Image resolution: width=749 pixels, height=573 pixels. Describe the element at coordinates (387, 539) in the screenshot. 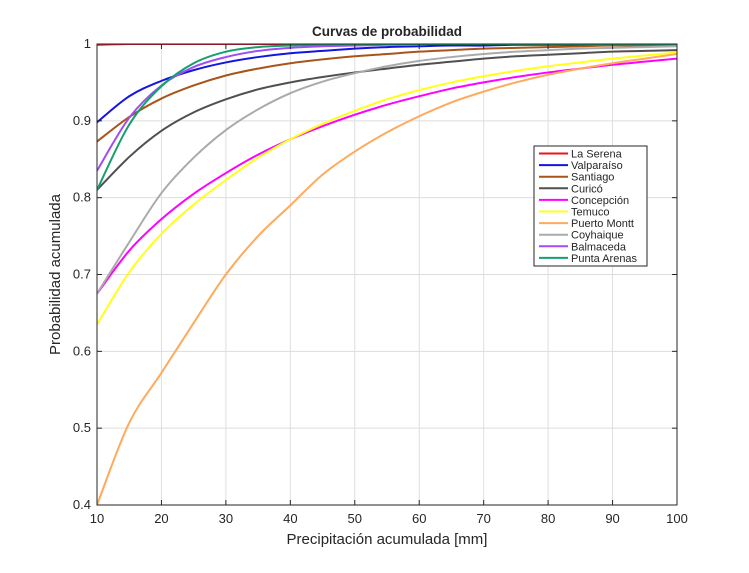

I see `x-axis-label: Precipitación acumulada [mm]` at that location.